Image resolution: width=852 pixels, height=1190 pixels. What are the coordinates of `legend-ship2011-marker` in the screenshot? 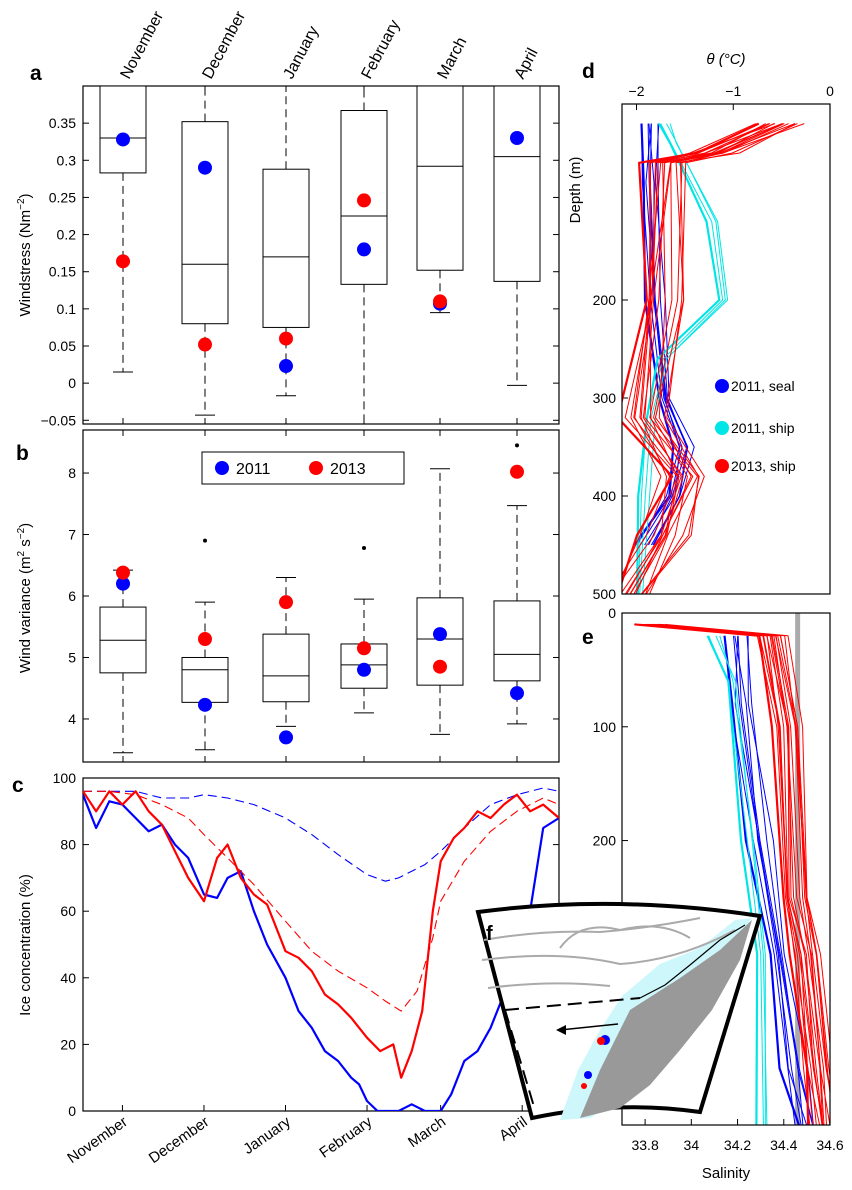 It's located at (722, 428).